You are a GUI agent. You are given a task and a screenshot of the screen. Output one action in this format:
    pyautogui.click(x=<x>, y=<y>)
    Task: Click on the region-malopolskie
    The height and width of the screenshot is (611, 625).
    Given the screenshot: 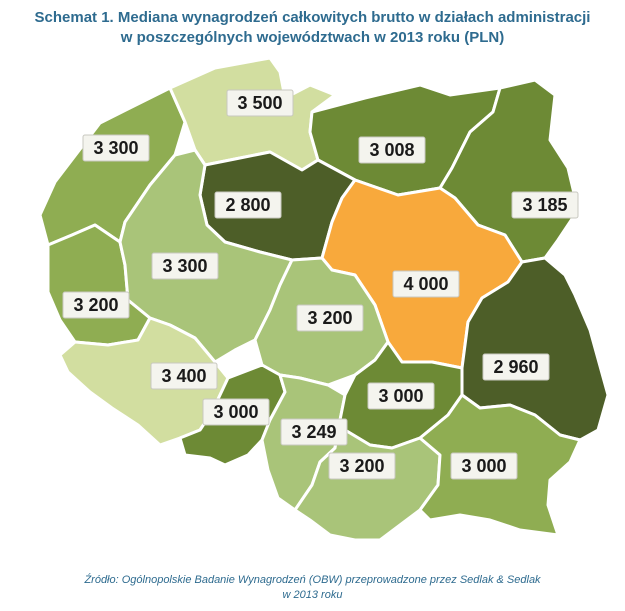 What is the action you would take?
    pyautogui.click(x=367, y=480)
    